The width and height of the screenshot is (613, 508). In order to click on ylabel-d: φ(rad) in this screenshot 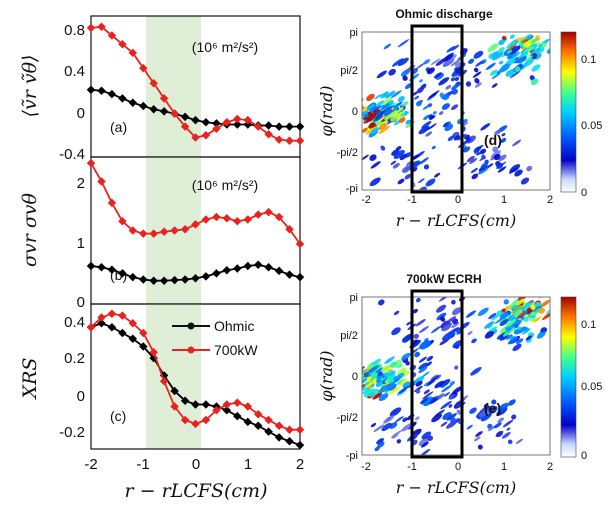, I will do `click(326, 110)`.